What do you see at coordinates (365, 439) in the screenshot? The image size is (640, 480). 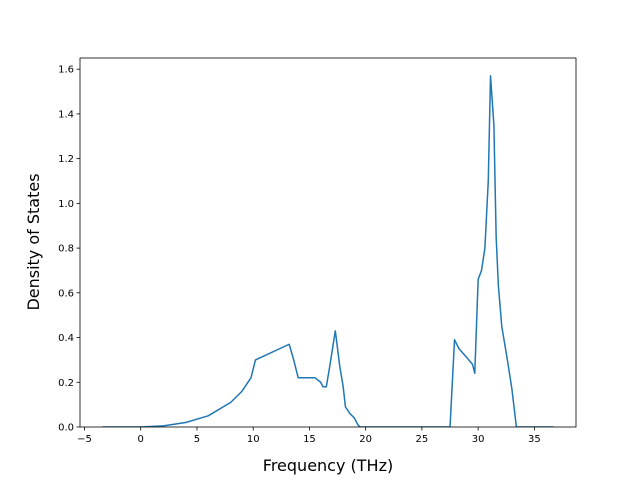 I see `x-tick-label: 20` at bounding box center [365, 439].